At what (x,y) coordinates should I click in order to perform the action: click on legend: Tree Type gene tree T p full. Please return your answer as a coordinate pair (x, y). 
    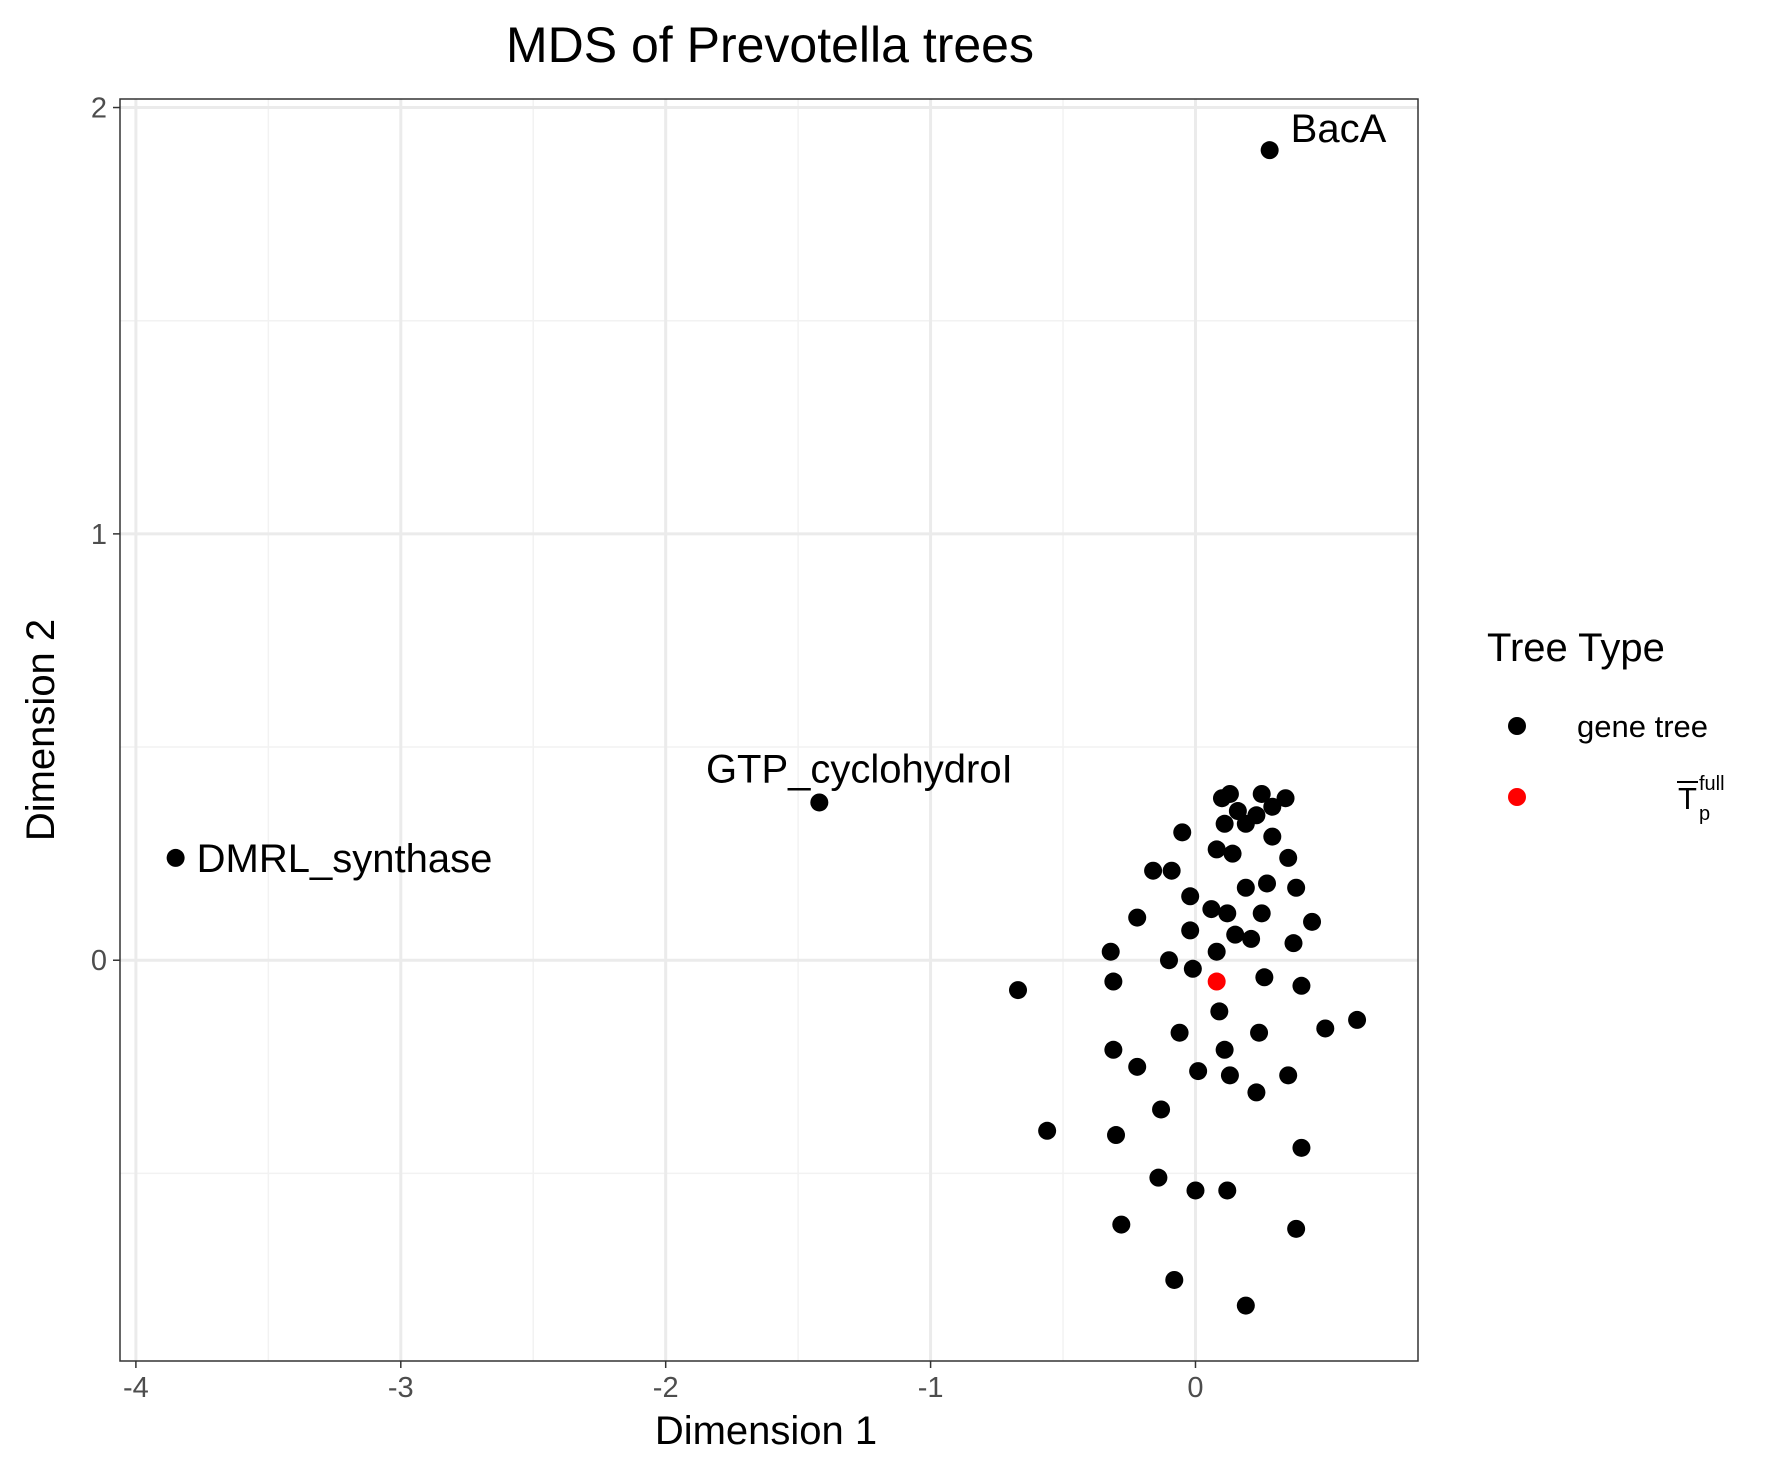
    Looking at the image, I should click on (1606, 725).